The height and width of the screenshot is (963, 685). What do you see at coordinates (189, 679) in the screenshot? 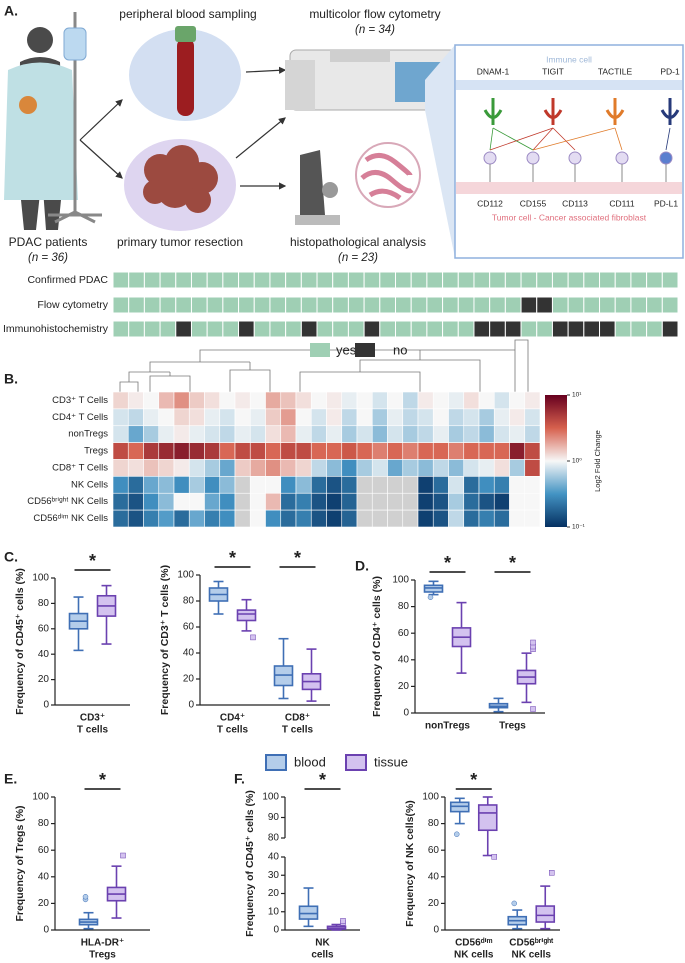
I see `y-tick-label: 20` at bounding box center [189, 679].